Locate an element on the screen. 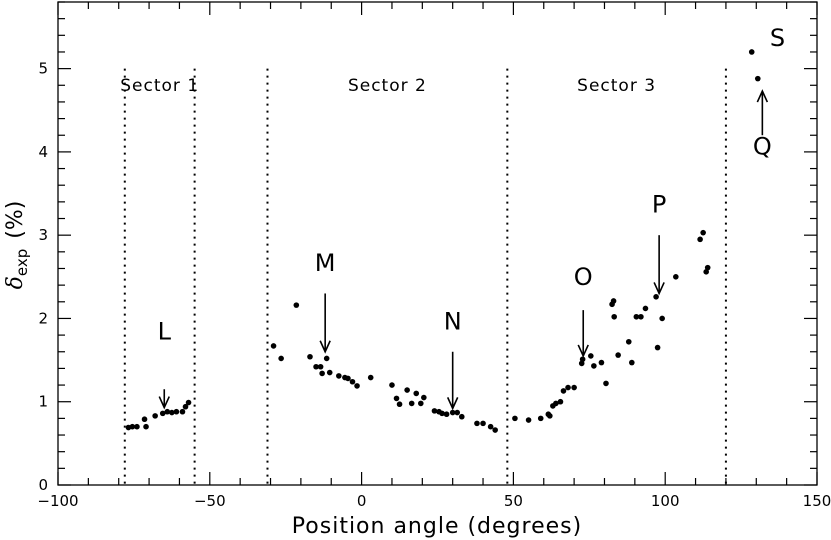  annotation-label: S is located at coordinates (777, 38).